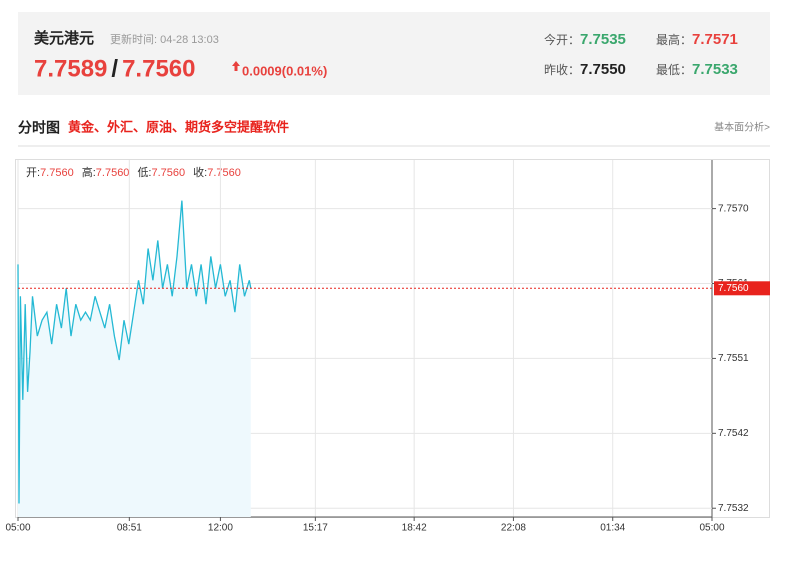 The width and height of the screenshot is (800, 567). I want to click on ohlc-label: 收:, so click(200, 172).